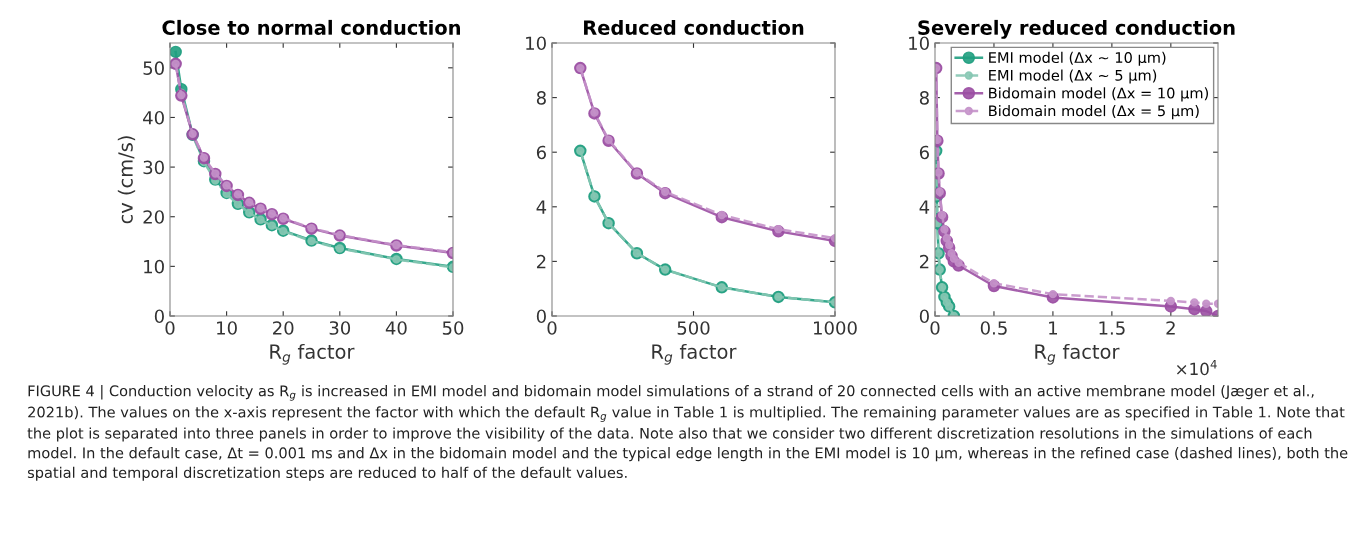 The height and width of the screenshot is (550, 1357). What do you see at coordinates (1112, 328) in the screenshot?
I see `x-tick-label: 1.5` at bounding box center [1112, 328].